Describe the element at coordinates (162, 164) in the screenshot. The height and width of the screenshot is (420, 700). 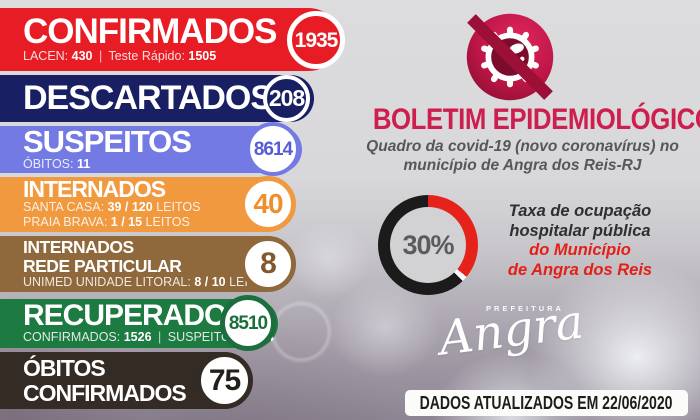
I see `stat-sub: ÓBITOS: 11` at that location.